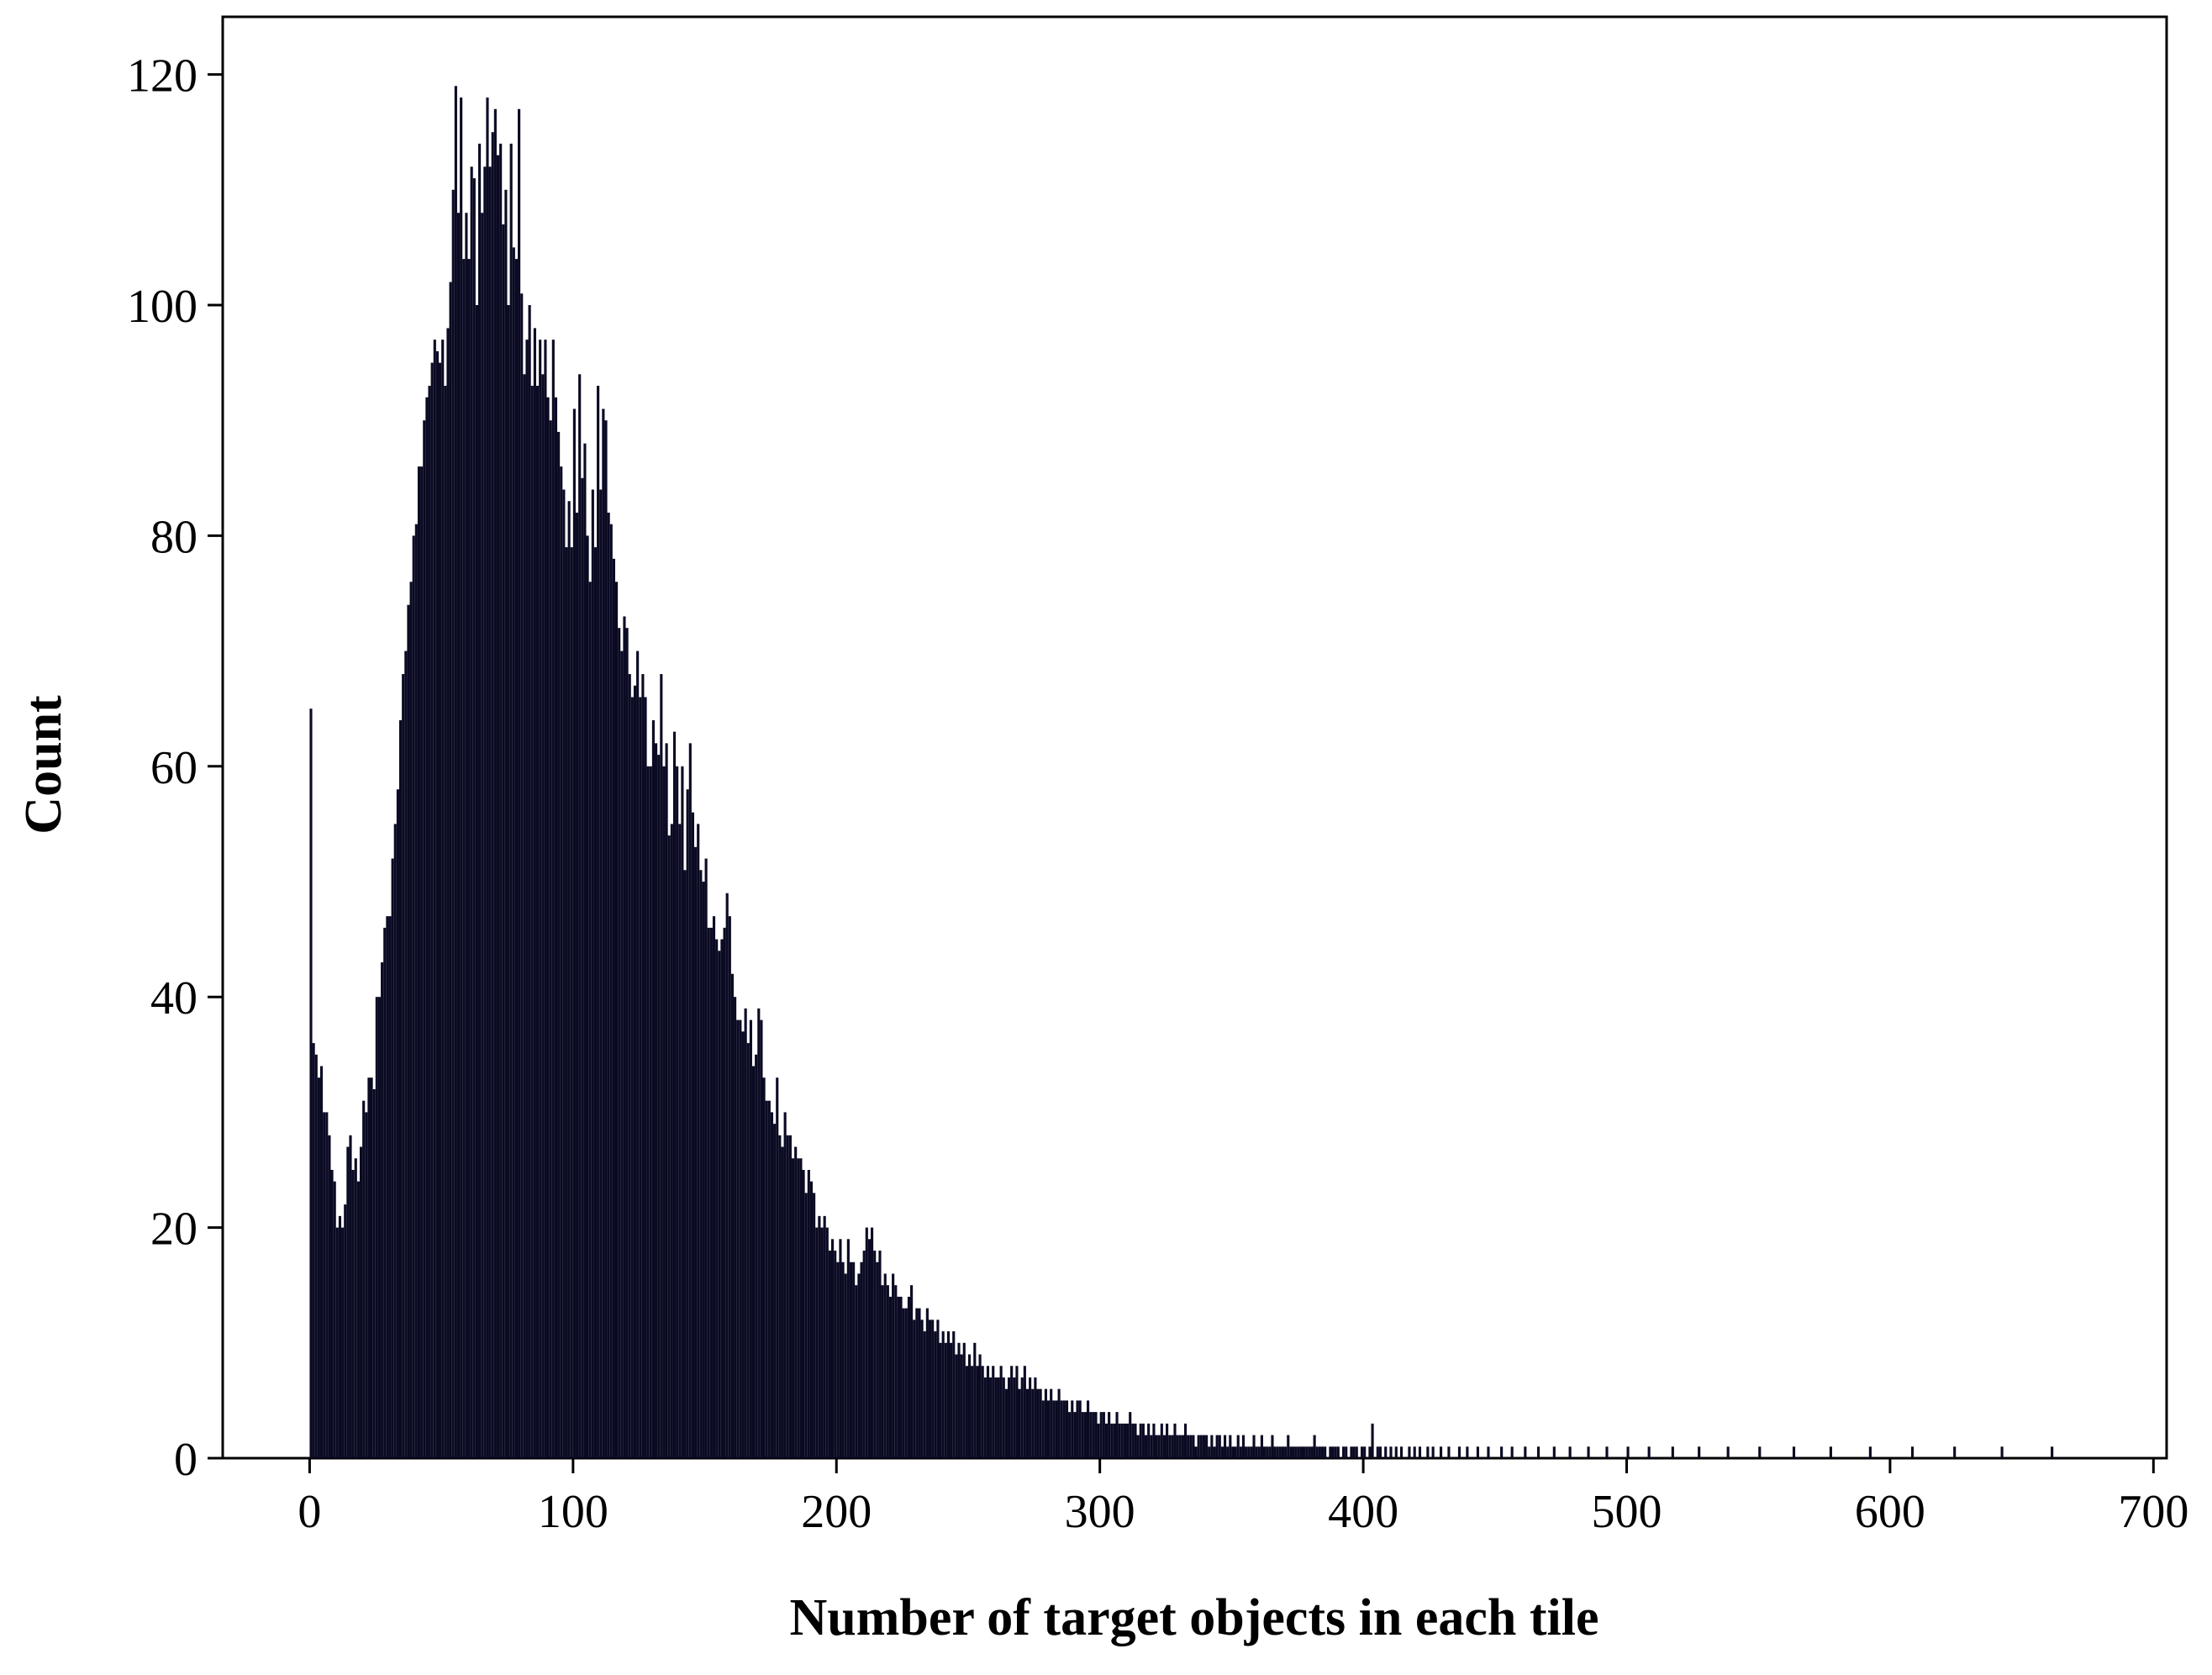 The height and width of the screenshot is (1675, 2212). What do you see at coordinates (174, 998) in the screenshot?
I see `y-tick-label: 40` at bounding box center [174, 998].